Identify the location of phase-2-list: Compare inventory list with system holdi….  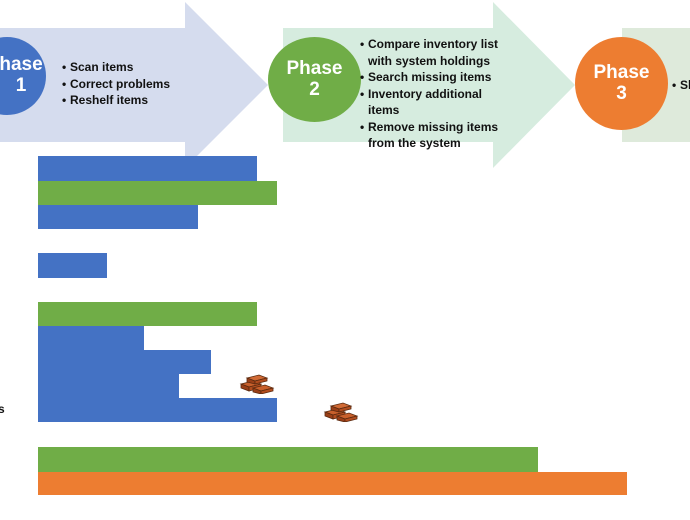
(435, 94).